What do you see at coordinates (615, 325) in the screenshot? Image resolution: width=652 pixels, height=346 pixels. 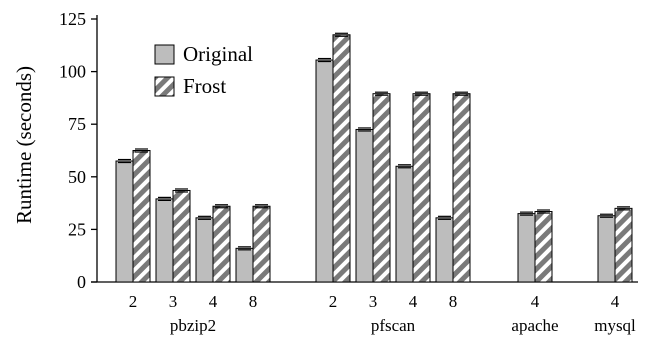 I see `x-group-label: mysql` at bounding box center [615, 325].